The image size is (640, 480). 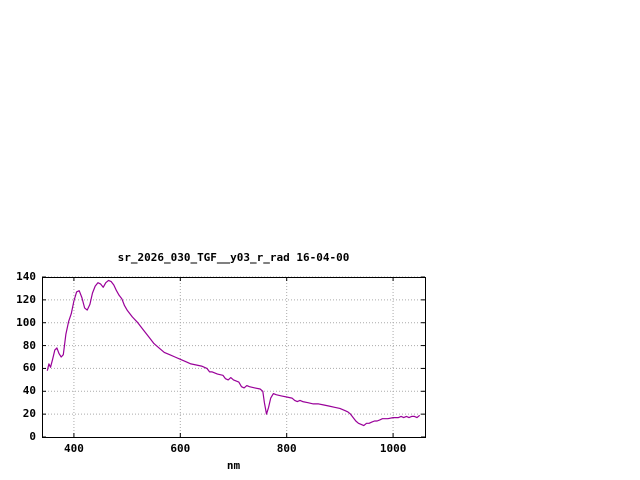 What do you see at coordinates (26, 322) in the screenshot?
I see `y-tick-label: 100` at bounding box center [26, 322].